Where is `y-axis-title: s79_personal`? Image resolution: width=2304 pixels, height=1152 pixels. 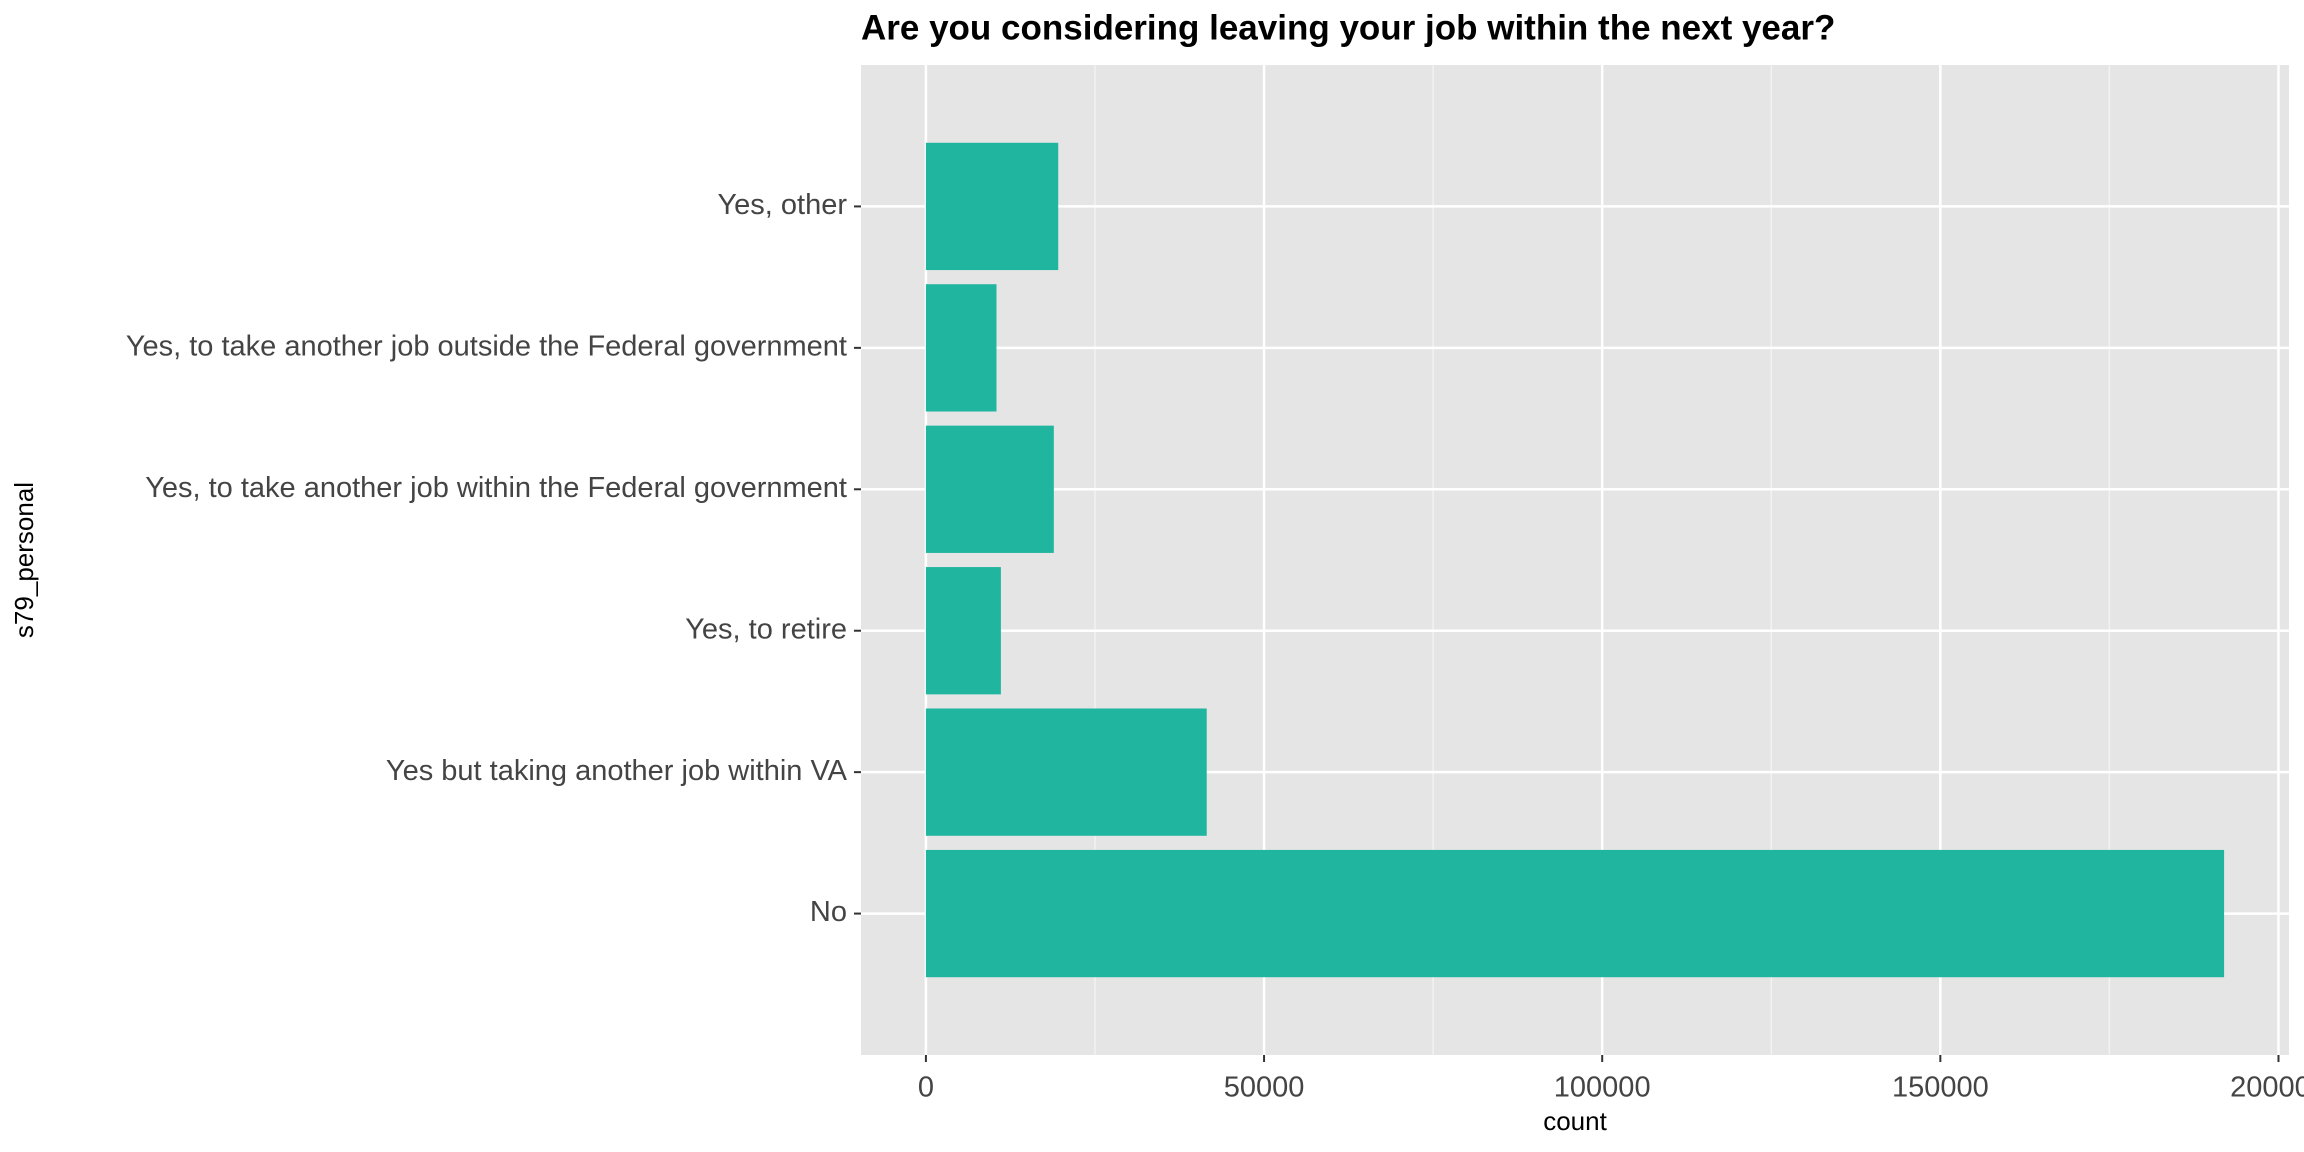 y-axis-title: s79_personal is located at coordinates (24, 560).